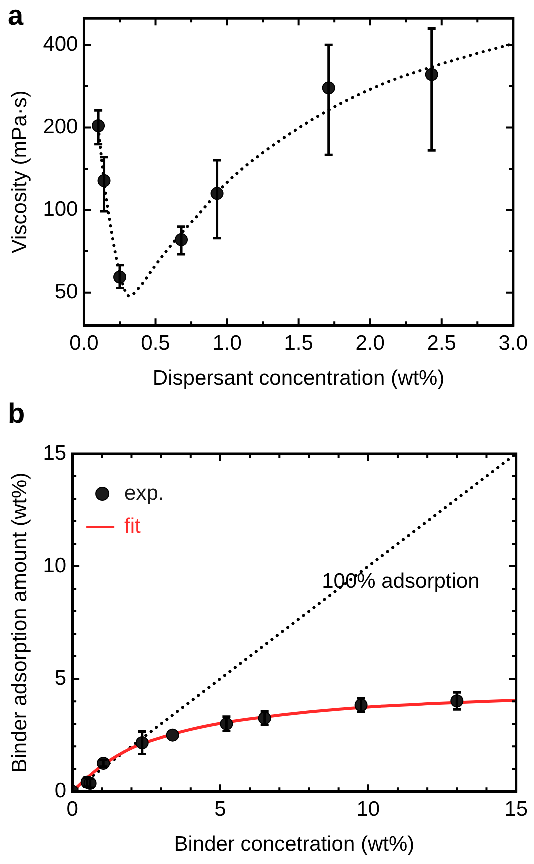 The width and height of the screenshot is (534, 864). Describe the element at coordinates (66, 292) in the screenshot. I see `y-tick-label: 50` at that location.